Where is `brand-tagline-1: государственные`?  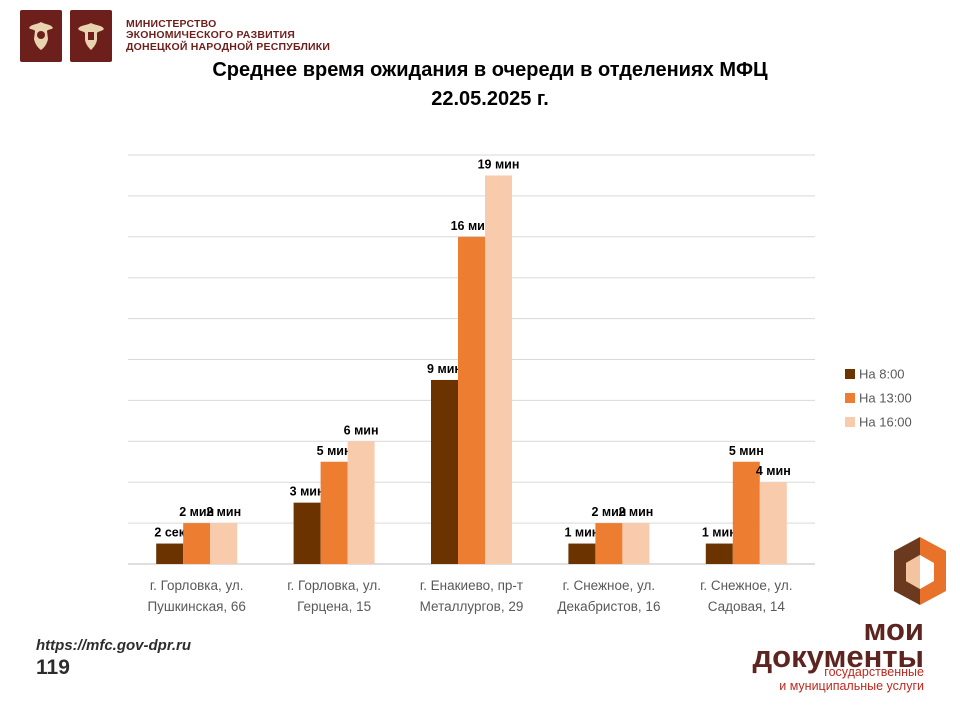 brand-tagline-1: государственные is located at coordinates (874, 672).